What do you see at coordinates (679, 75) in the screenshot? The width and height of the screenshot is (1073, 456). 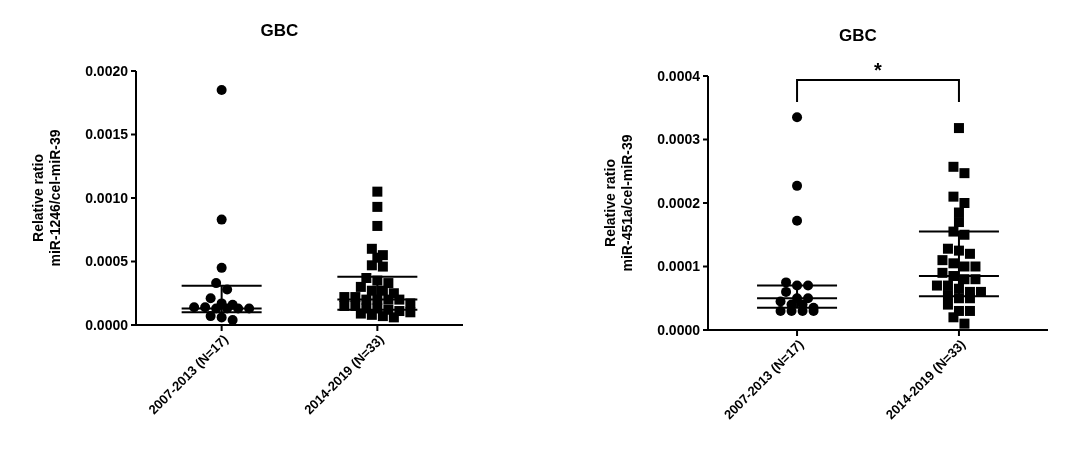 I see `y-tick-label: 0.0004` at bounding box center [679, 75].